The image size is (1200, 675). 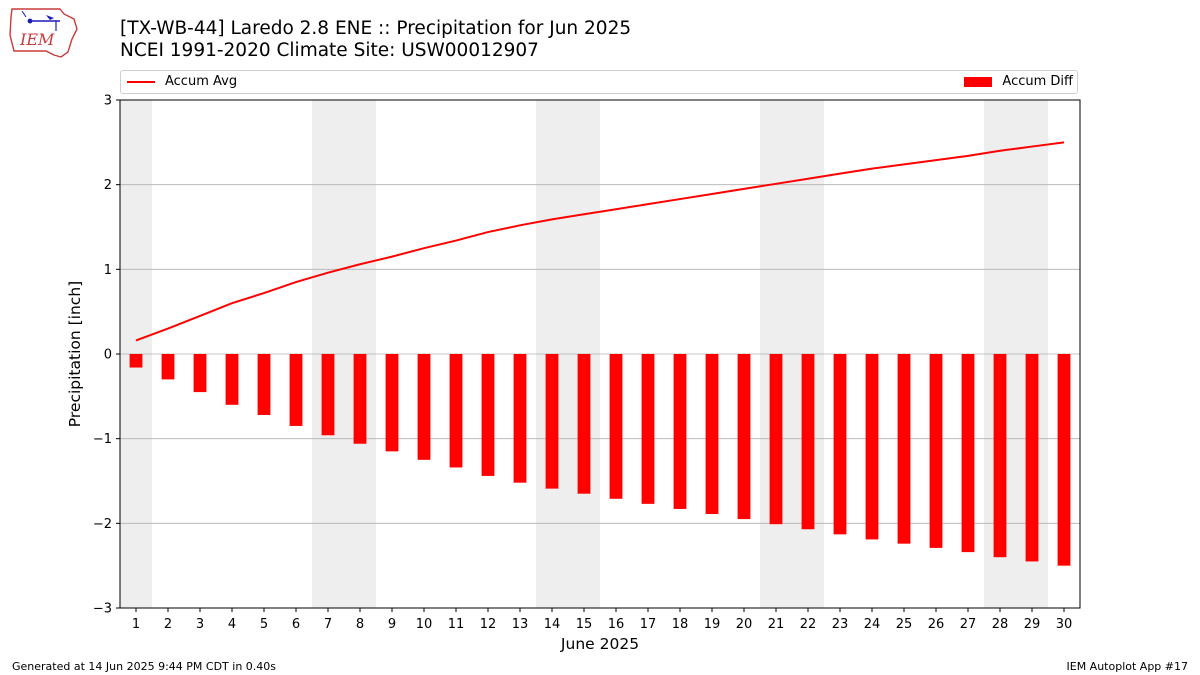 I want to click on x-tick-label: 18, so click(x=680, y=624).